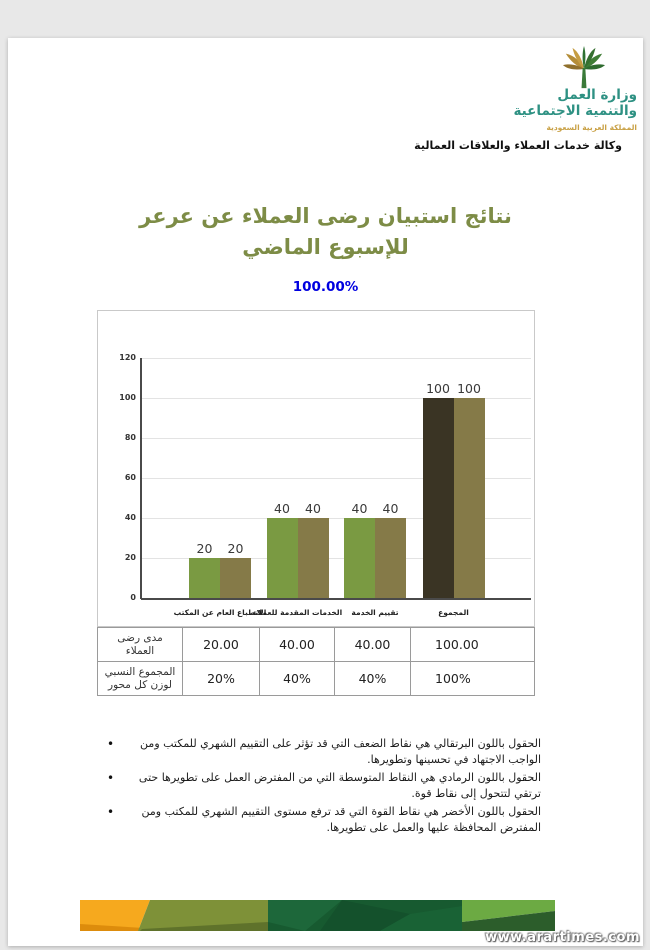 The height and width of the screenshot is (950, 650). I want to click on y-axis-line, so click(141, 478).